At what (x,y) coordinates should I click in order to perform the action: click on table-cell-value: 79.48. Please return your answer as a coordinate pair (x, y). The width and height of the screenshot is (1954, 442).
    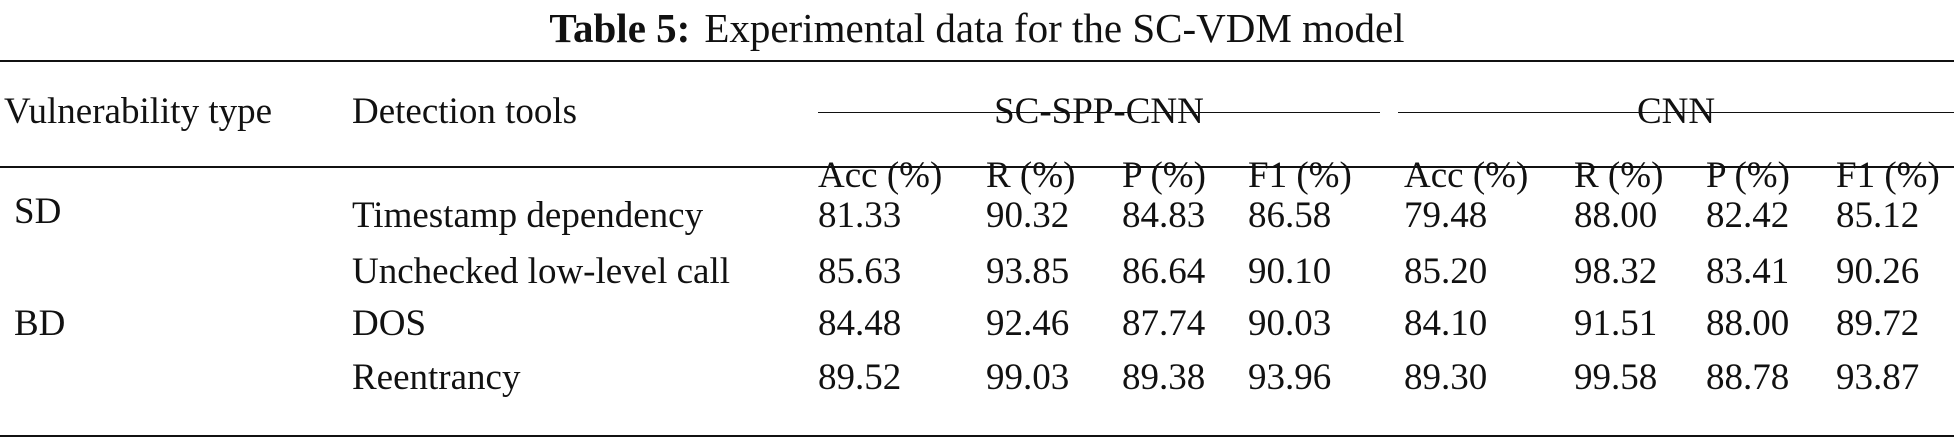
    Looking at the image, I should click on (1446, 215).